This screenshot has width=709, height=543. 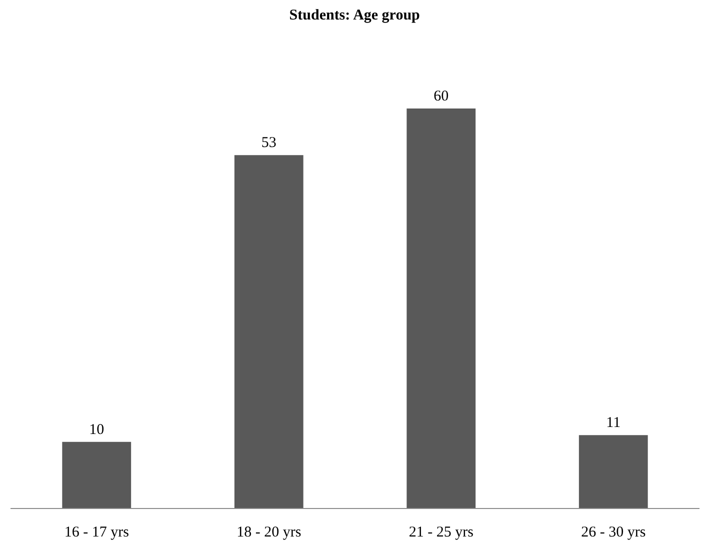 I want to click on x-tick-label: 16 - 17 yrs, so click(x=97, y=532).